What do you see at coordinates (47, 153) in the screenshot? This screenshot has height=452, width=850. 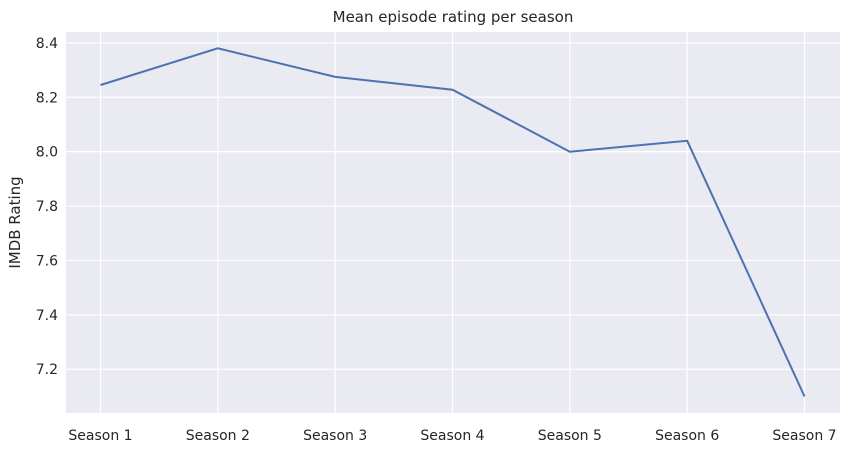 I see `y-tick-label: 8.0` at bounding box center [47, 153].